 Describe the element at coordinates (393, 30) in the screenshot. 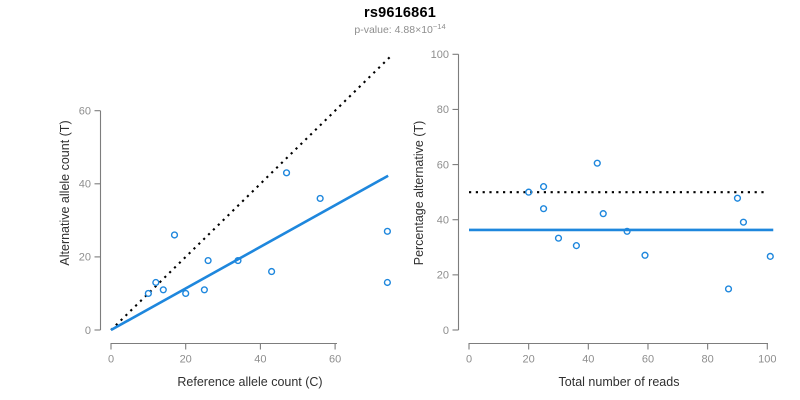

I see `p-value-text: p-value: 4.88×10` at that location.